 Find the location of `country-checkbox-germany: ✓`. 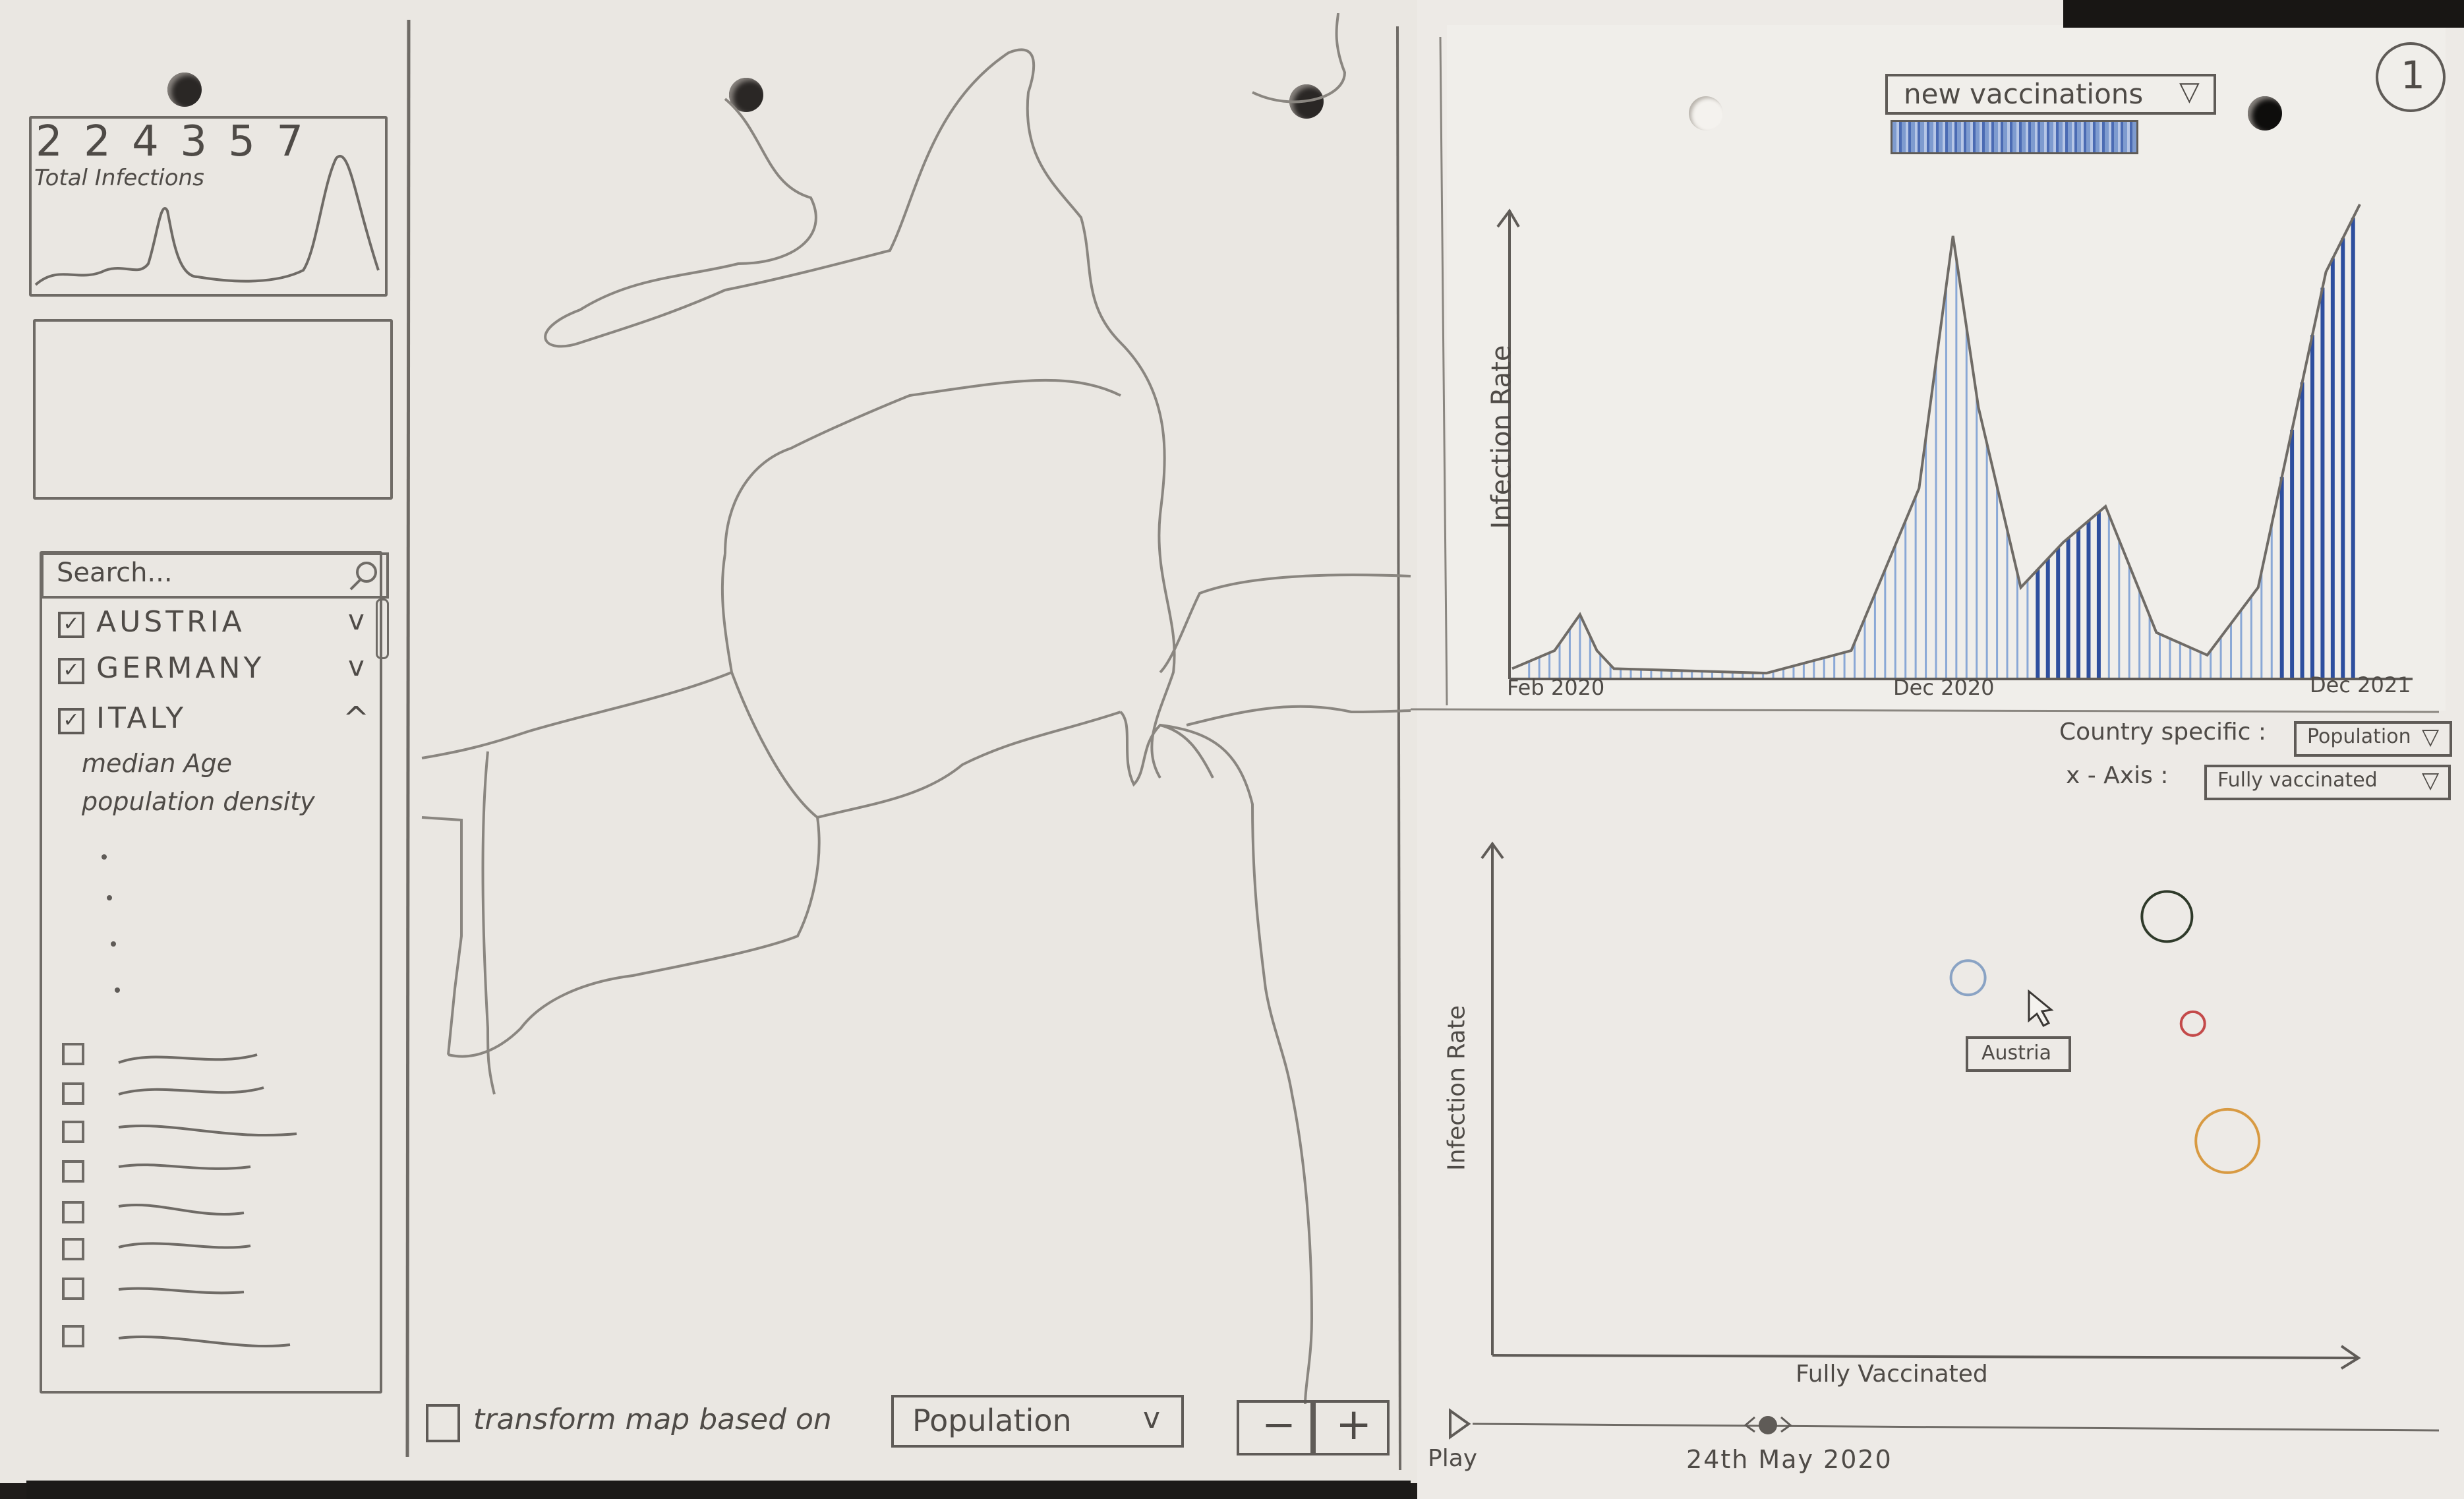

country-checkbox-germany: ✓ is located at coordinates (71, 671).